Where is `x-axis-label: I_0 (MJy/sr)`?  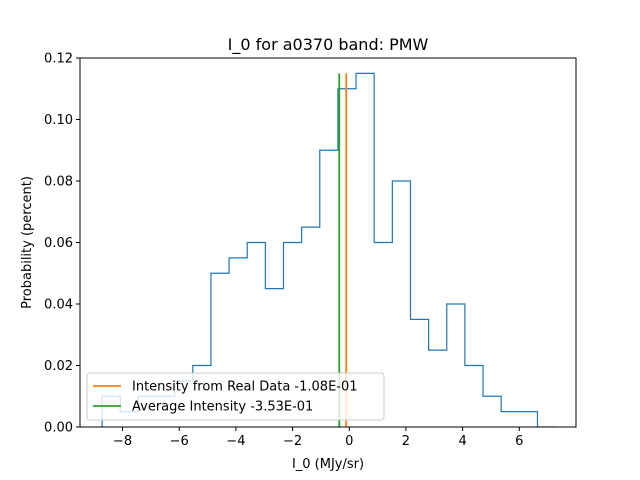
x-axis-label: I_0 (MJy/sr) is located at coordinates (328, 464).